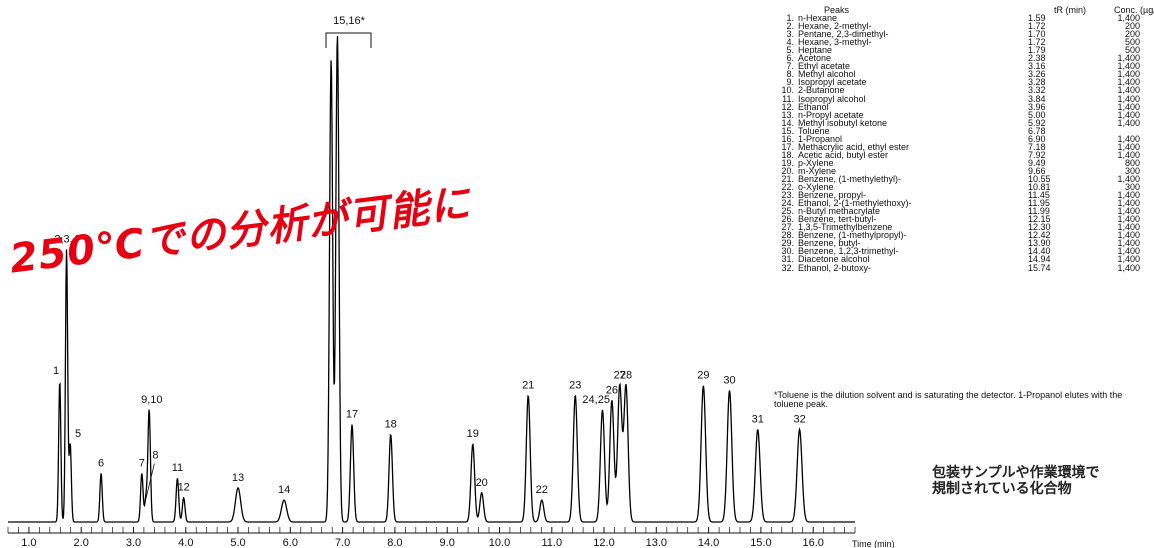 Image resolution: width=1154 pixels, height=548 pixels. What do you see at coordinates (1037, 154) in the screenshot?
I see `retention-time: 7.92` at bounding box center [1037, 154].